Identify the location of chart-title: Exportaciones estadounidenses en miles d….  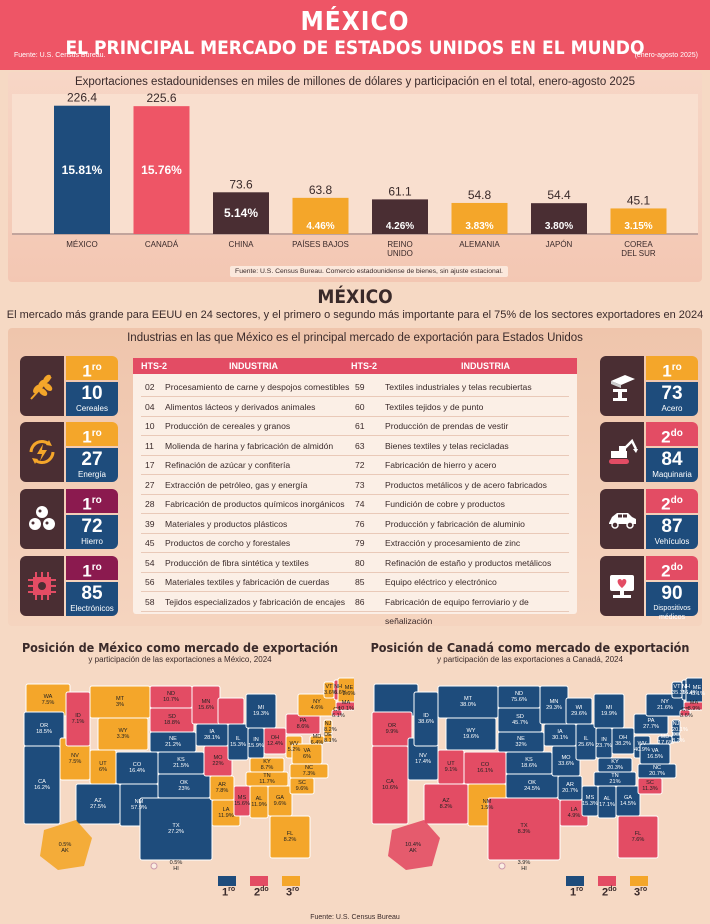
(354, 82).